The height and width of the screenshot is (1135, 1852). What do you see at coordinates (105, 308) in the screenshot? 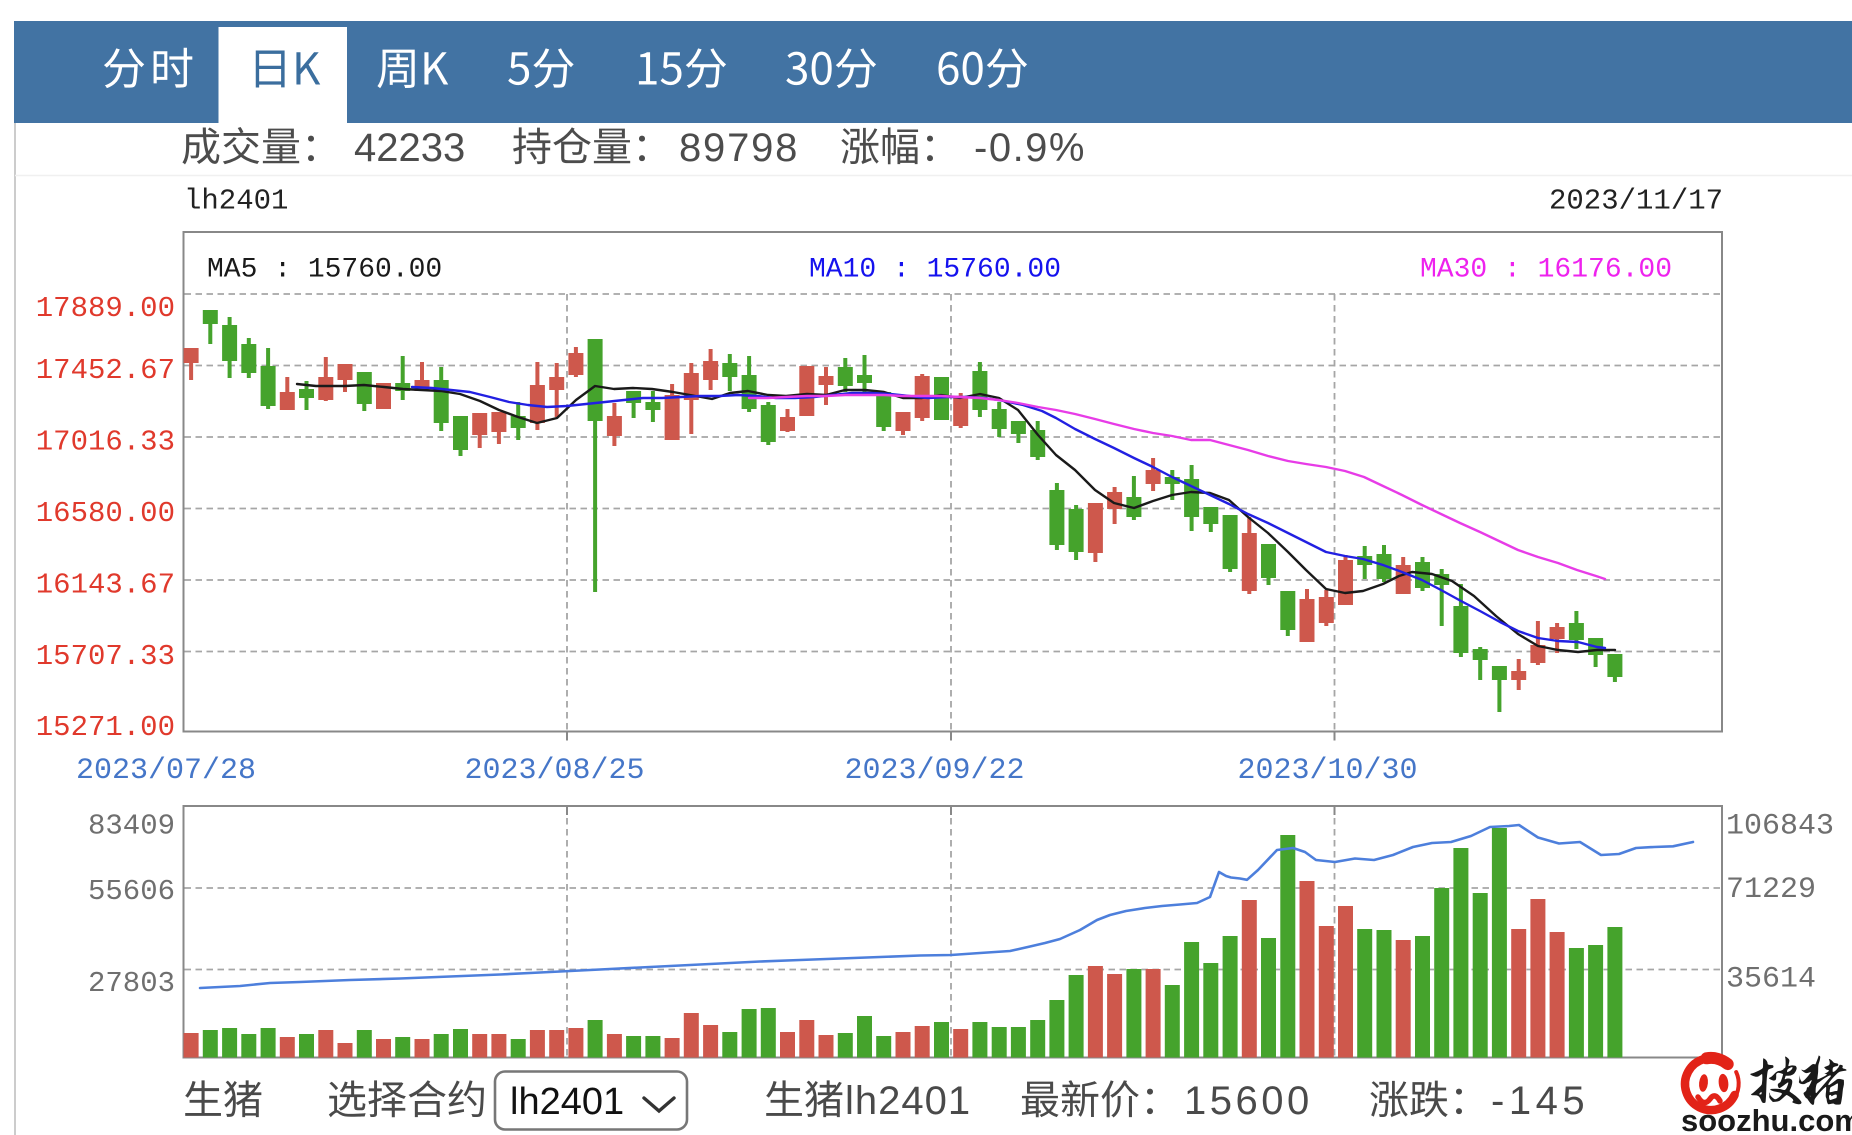
I see `svg-text: 17889.00` at bounding box center [105, 308].